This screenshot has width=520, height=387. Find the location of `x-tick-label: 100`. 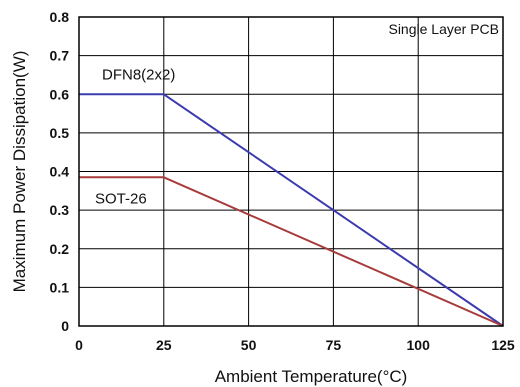

x-tick-label: 100 is located at coordinates (419, 345).